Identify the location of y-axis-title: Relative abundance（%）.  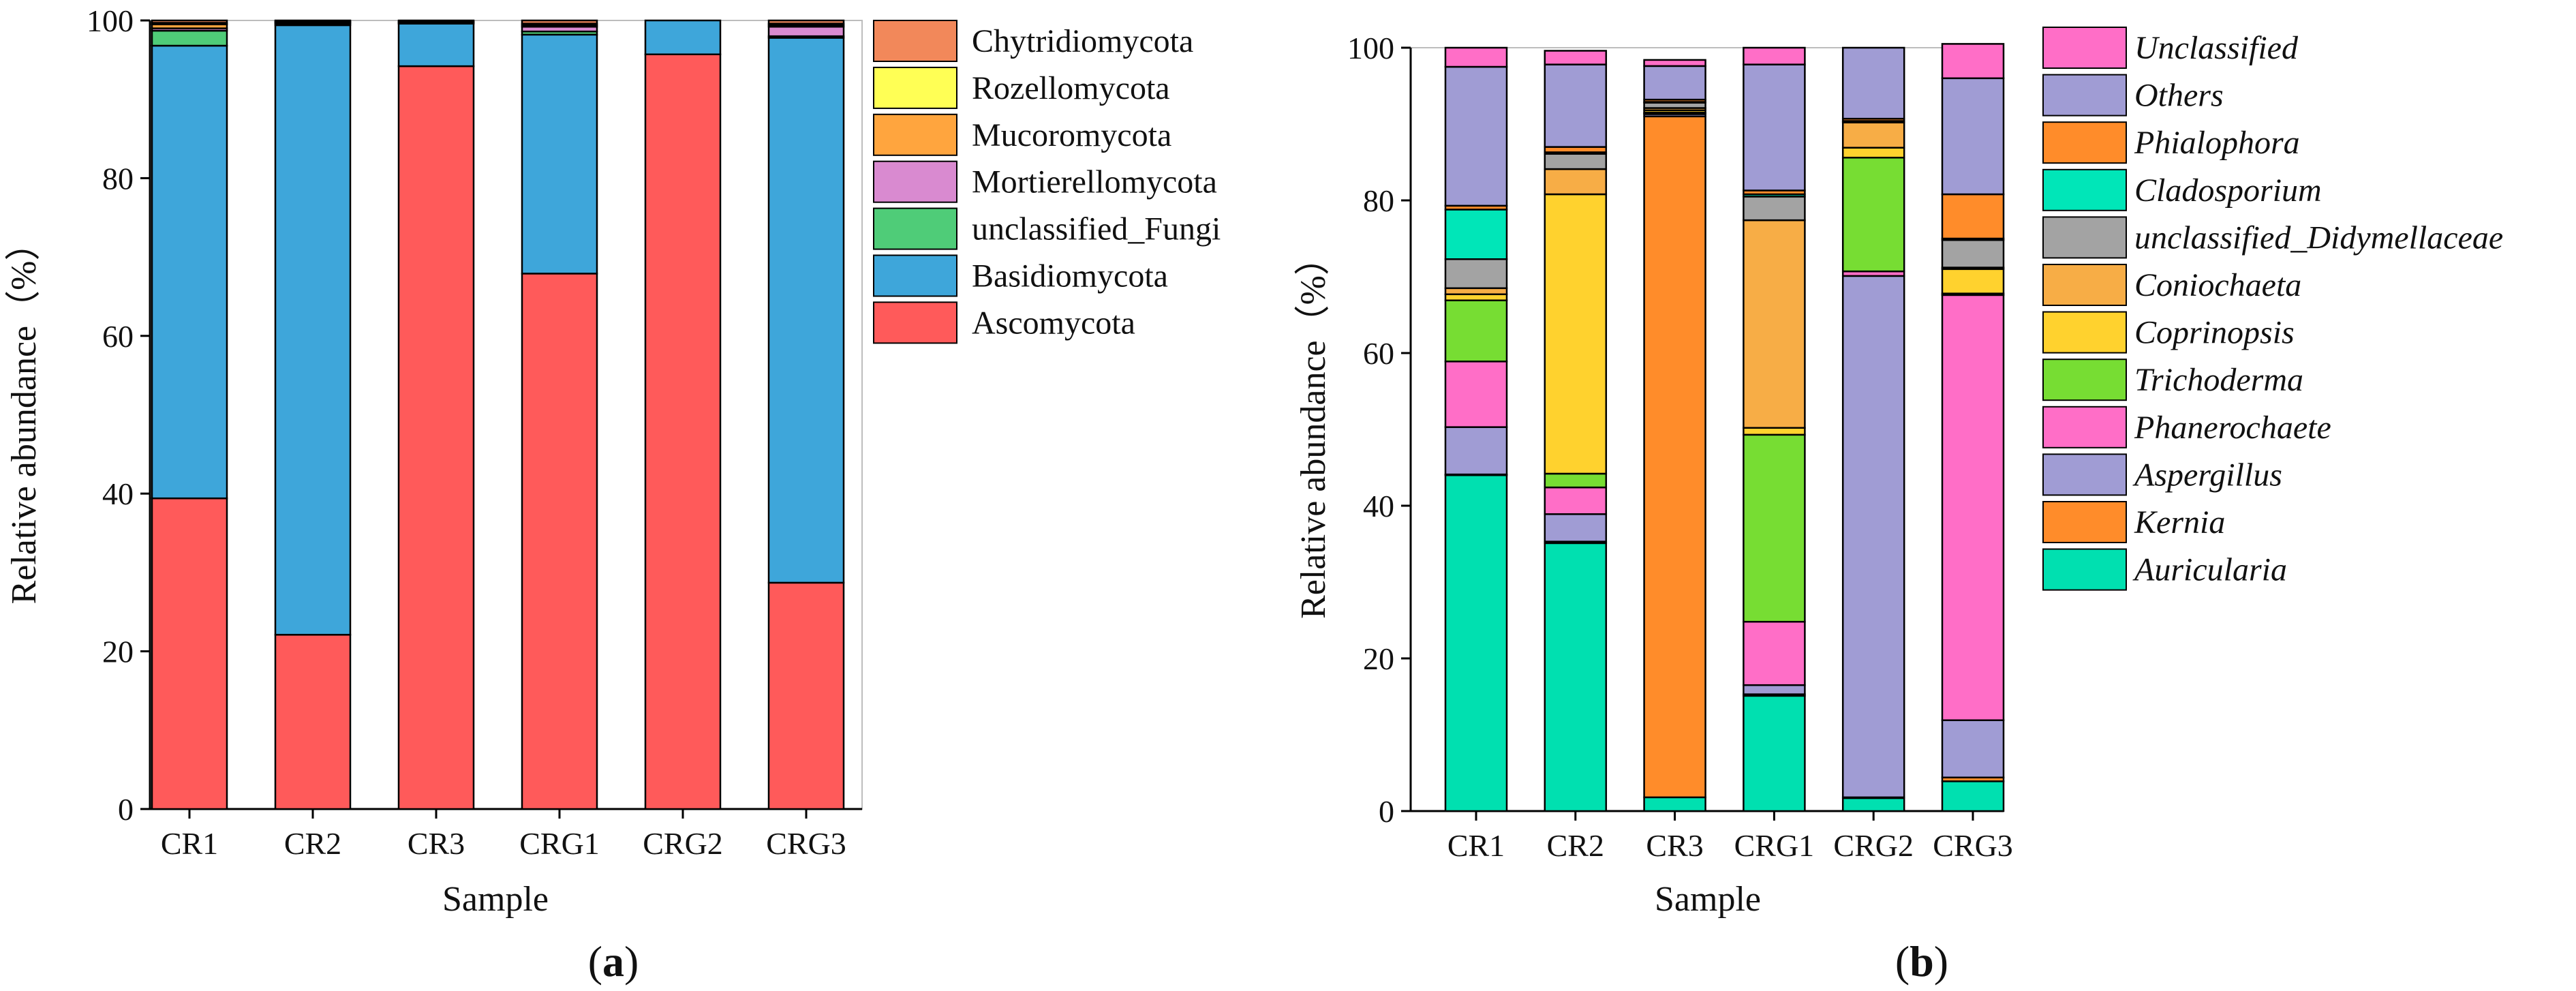
(1313, 430).